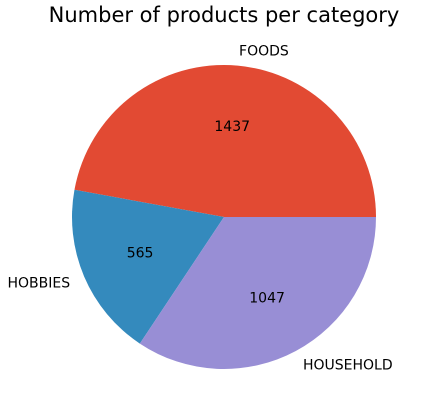 The height and width of the screenshot is (415, 421). Describe the element at coordinates (267, 298) in the screenshot. I see `value-label-household: 1047` at that location.